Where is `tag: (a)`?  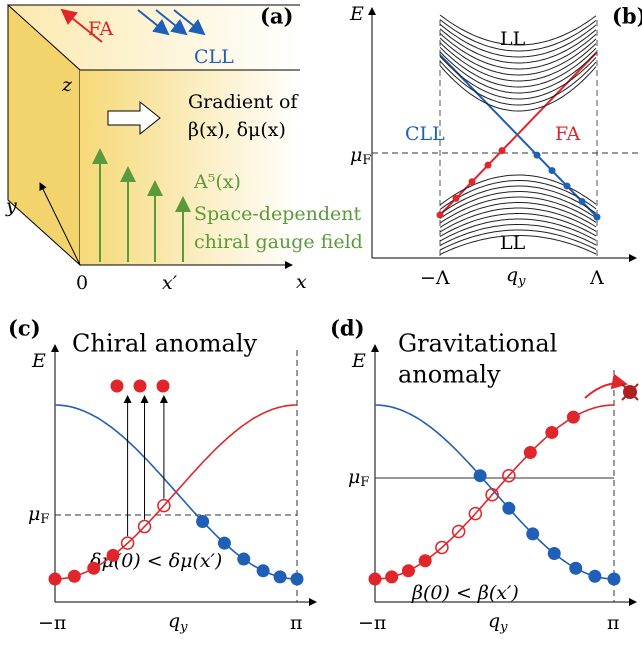
tag: (a) is located at coordinates (276, 16).